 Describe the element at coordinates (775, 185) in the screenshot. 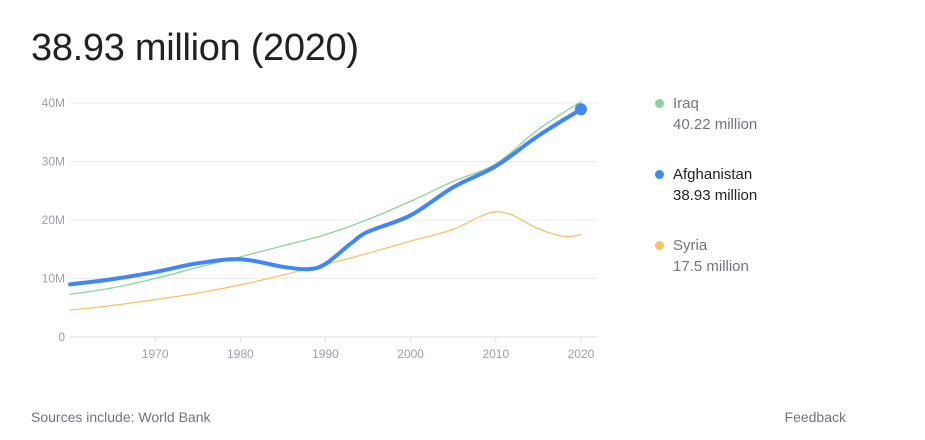

I see `legend-item-afghanistan: Afghanistan 38.93 million` at that location.